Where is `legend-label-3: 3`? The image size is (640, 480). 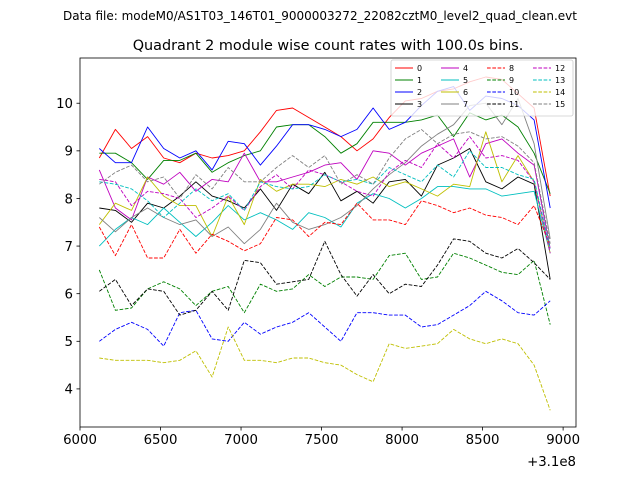 legend-label-3: 3 is located at coordinates (419, 104).